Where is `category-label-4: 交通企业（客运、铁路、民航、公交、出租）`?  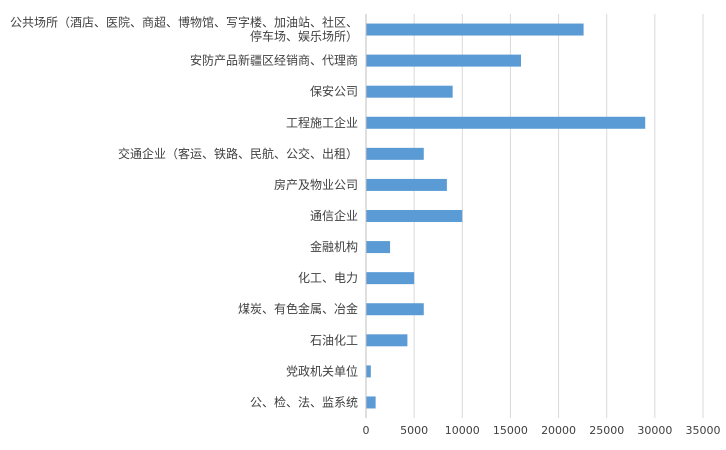 category-label-4: 交通企业（客运、铁路、民航、公交、出租） is located at coordinates (238, 153).